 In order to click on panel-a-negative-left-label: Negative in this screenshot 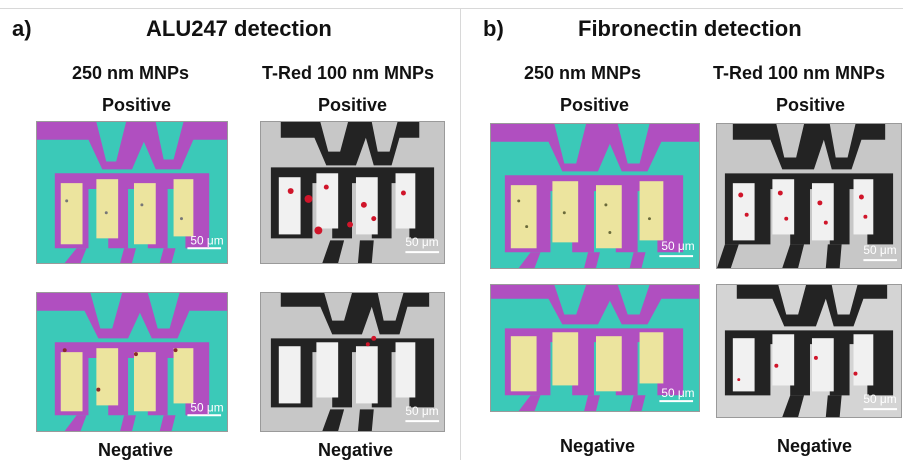, I will do `click(136, 450)`.